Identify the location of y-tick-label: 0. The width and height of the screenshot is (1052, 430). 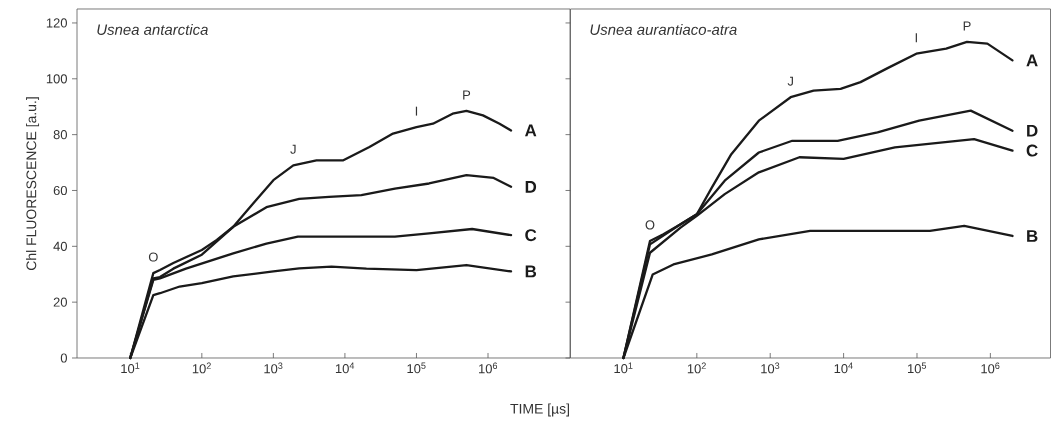
(63, 358).